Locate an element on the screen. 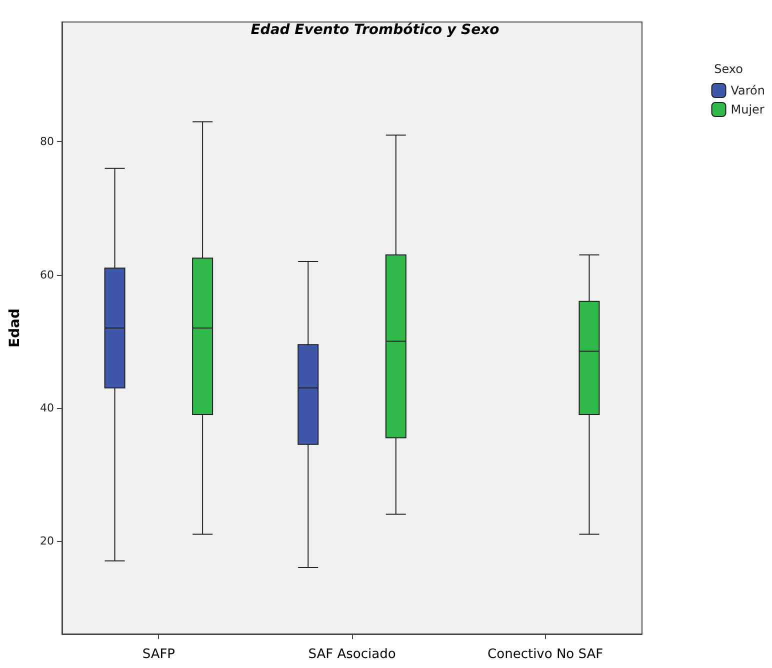 The image size is (772, 668). chart-title: Edad Evento Trombótico y Sexo is located at coordinates (375, 30).